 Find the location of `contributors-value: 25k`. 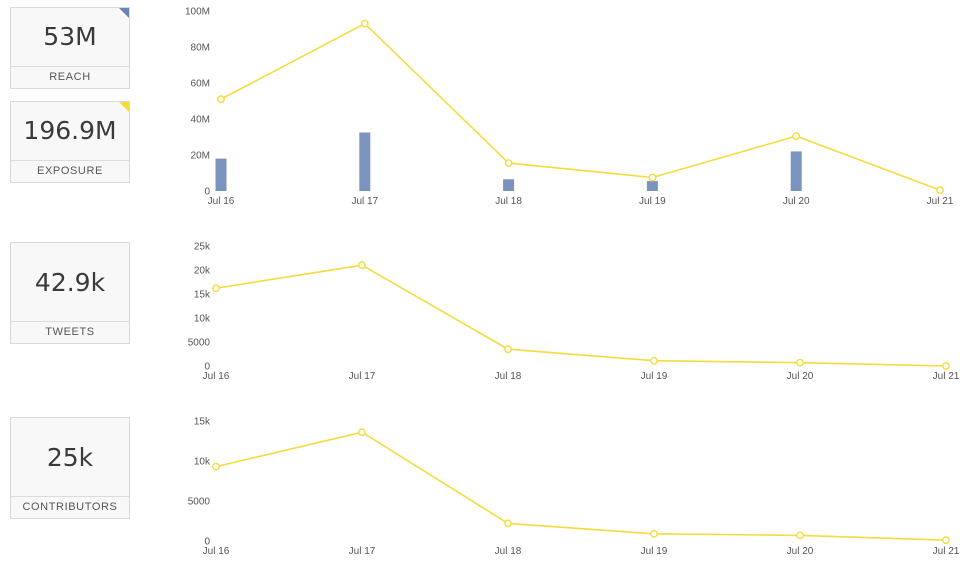

contributors-value: 25k is located at coordinates (70, 457).